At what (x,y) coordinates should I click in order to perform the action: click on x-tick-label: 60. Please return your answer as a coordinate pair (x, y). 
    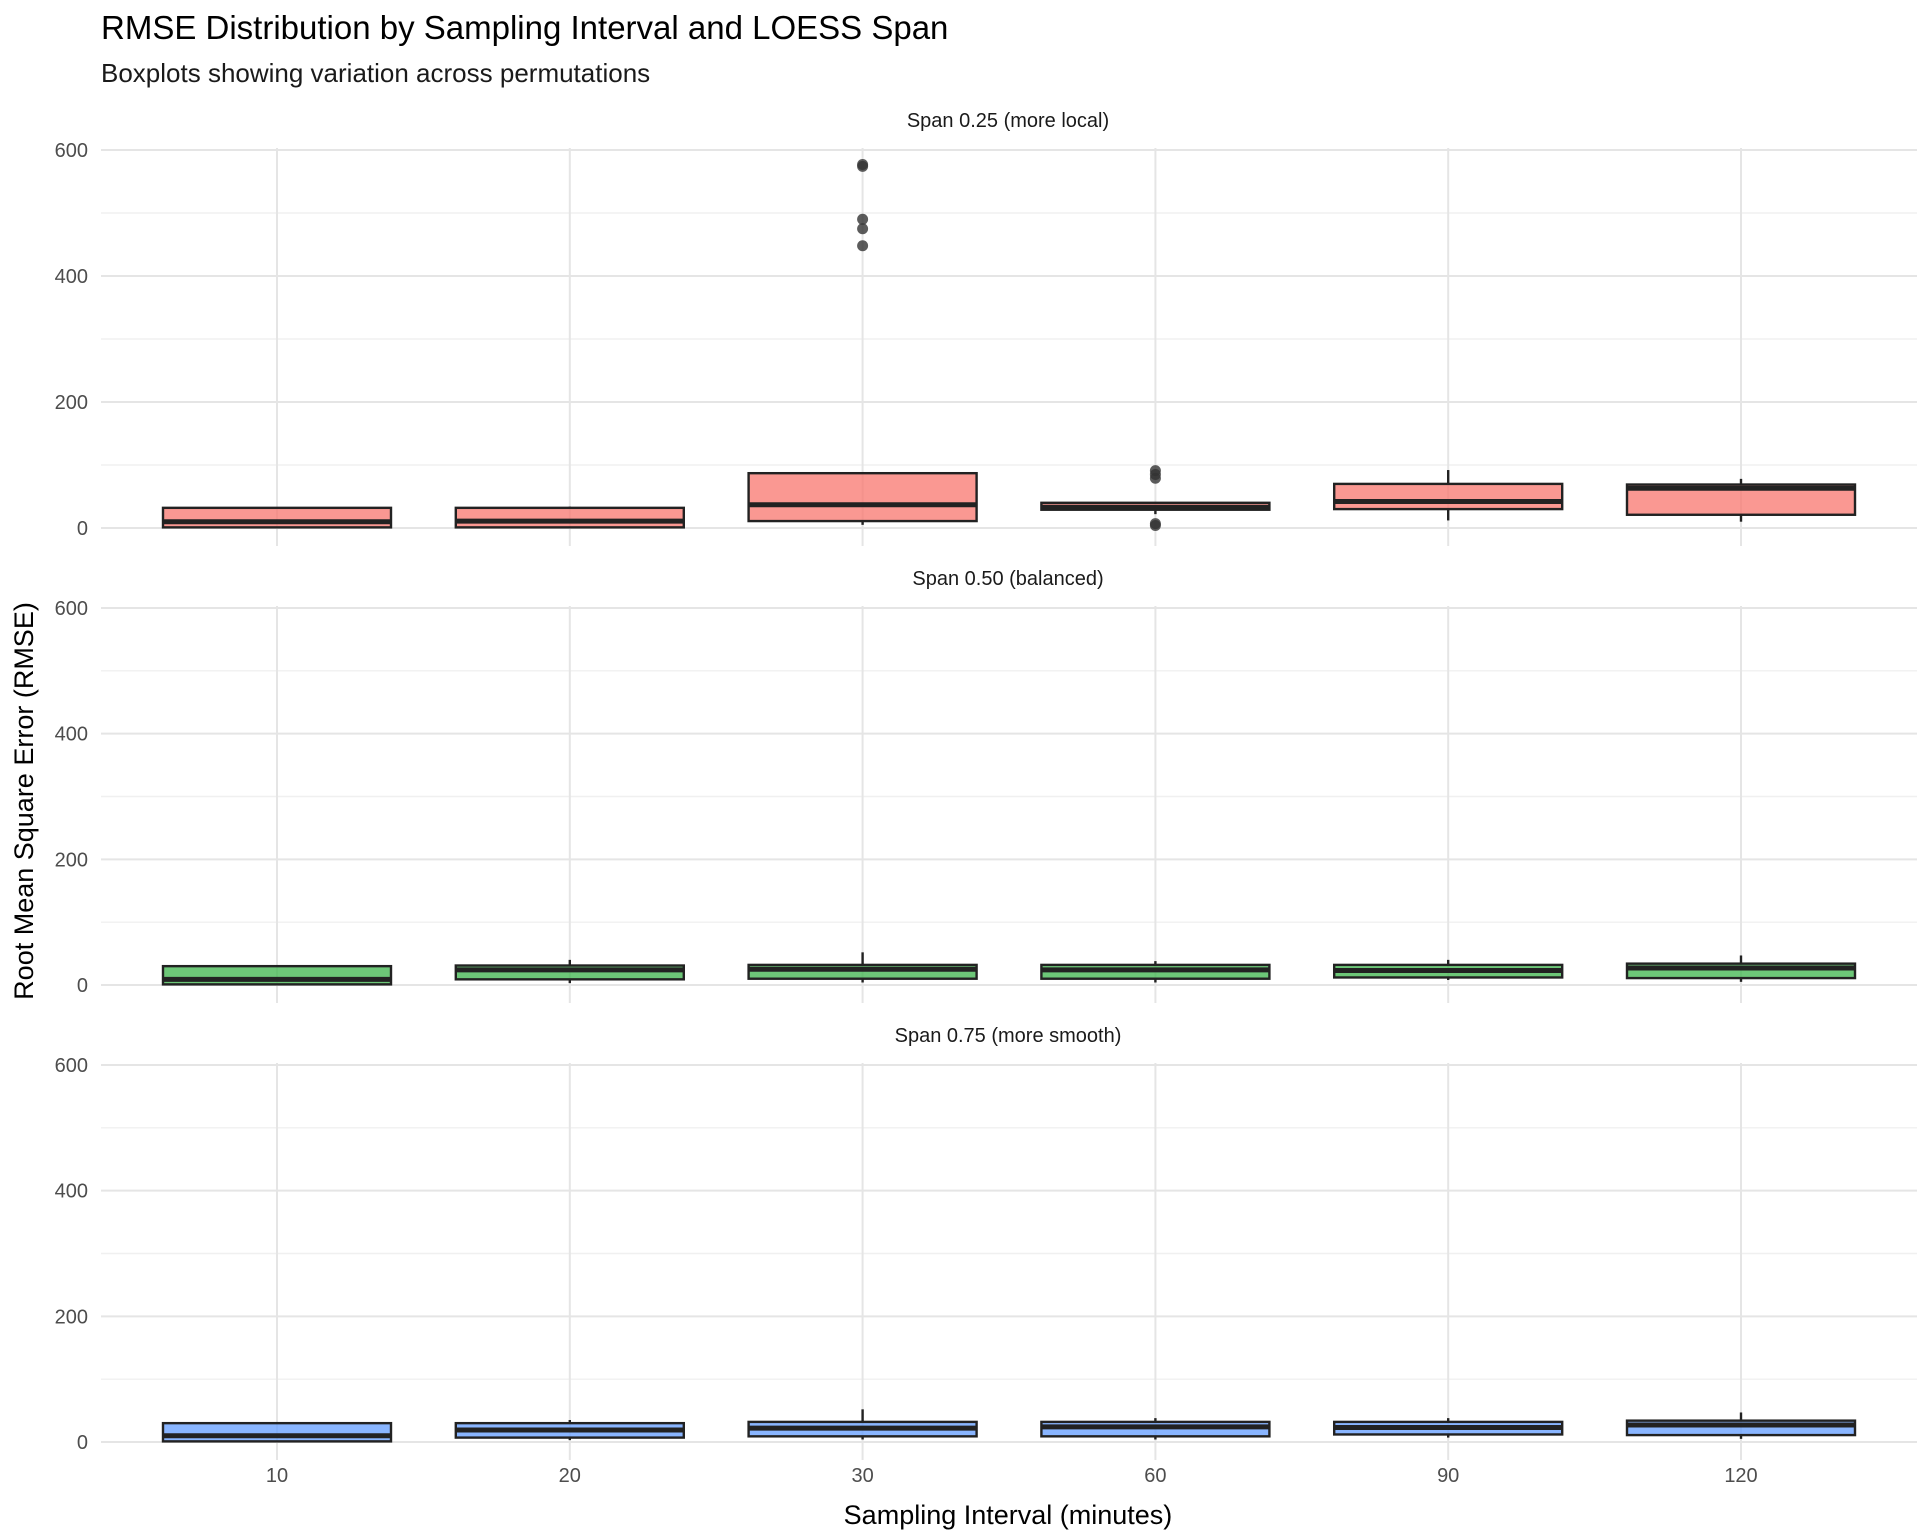
    Looking at the image, I should click on (1155, 1476).